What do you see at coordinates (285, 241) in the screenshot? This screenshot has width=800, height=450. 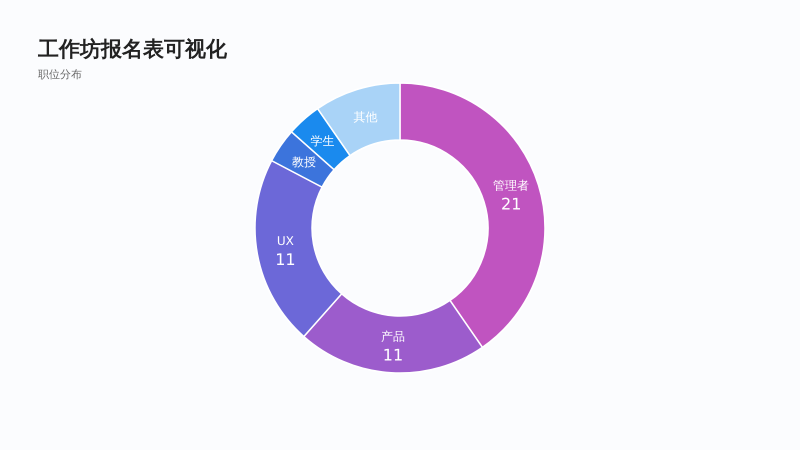 I see `slice-label: UX` at bounding box center [285, 241].